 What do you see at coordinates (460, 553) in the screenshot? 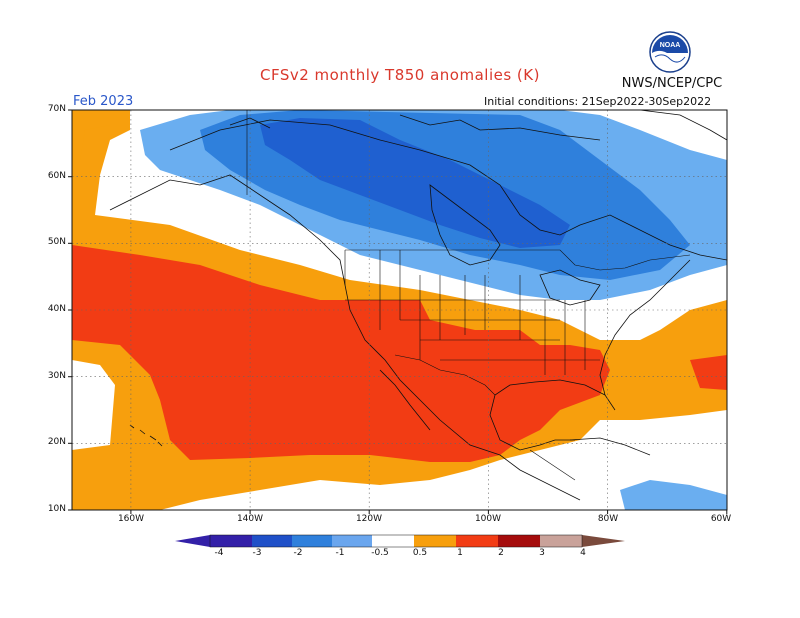
I see `colorbar-label: 1` at bounding box center [460, 553].